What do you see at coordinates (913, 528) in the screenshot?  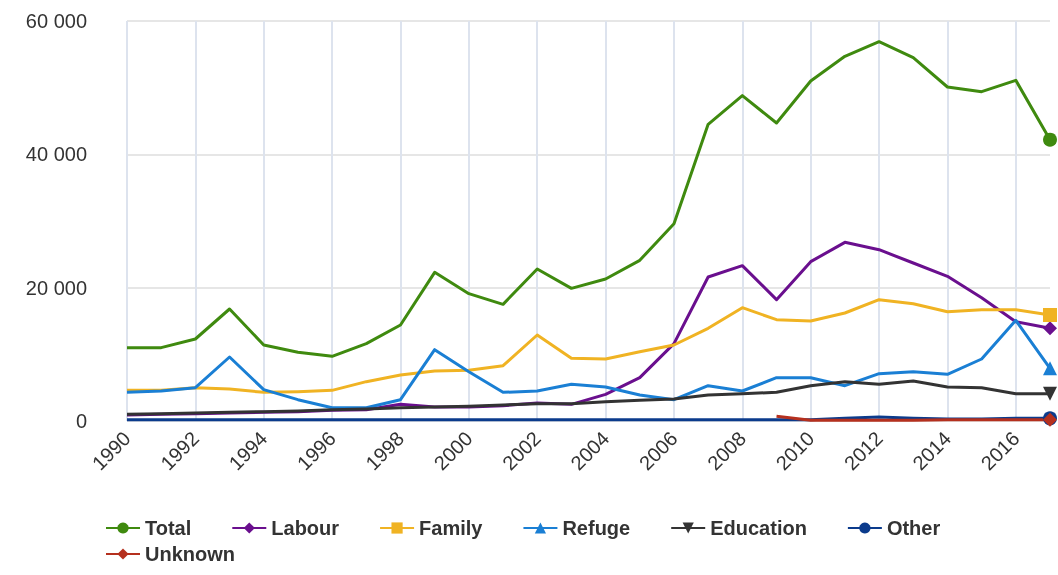 I see `legend-label: Other` at bounding box center [913, 528].